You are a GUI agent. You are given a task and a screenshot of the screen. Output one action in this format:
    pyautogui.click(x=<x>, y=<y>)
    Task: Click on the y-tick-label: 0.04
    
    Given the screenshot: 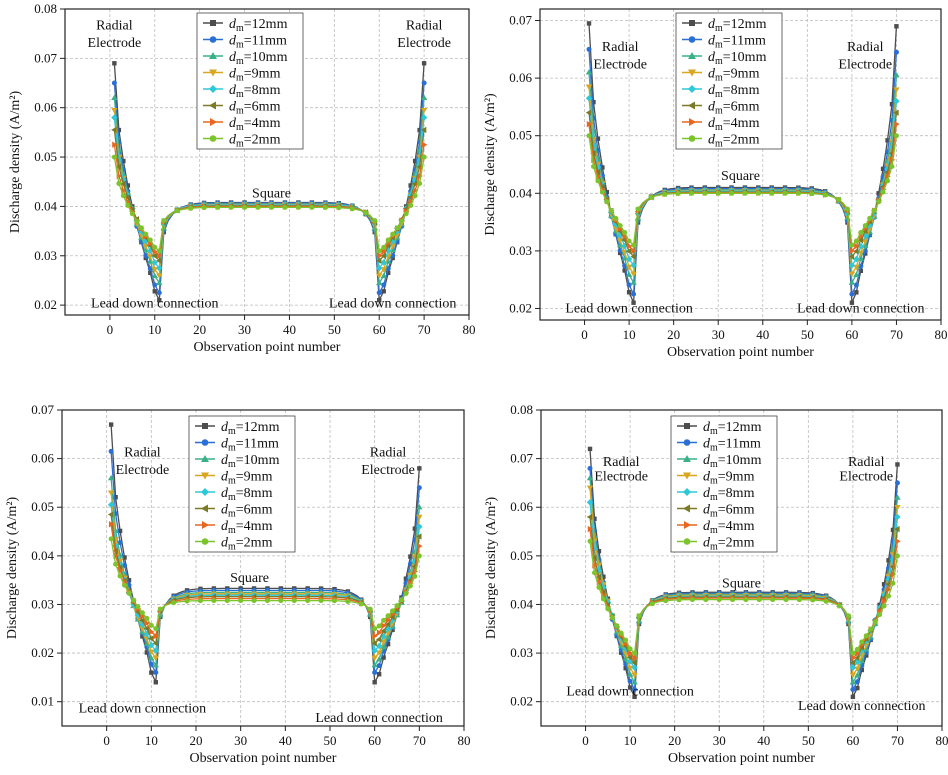 What is the action you would take?
    pyautogui.click(x=45, y=205)
    